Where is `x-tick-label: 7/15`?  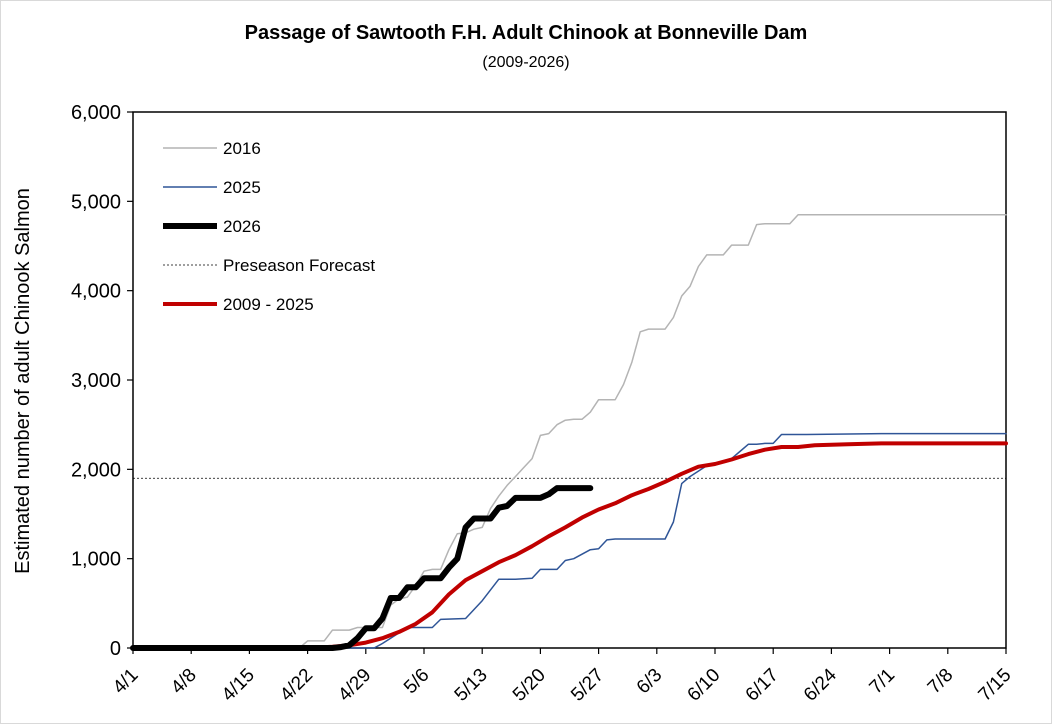 x-tick-label: 7/15 is located at coordinates (995, 685).